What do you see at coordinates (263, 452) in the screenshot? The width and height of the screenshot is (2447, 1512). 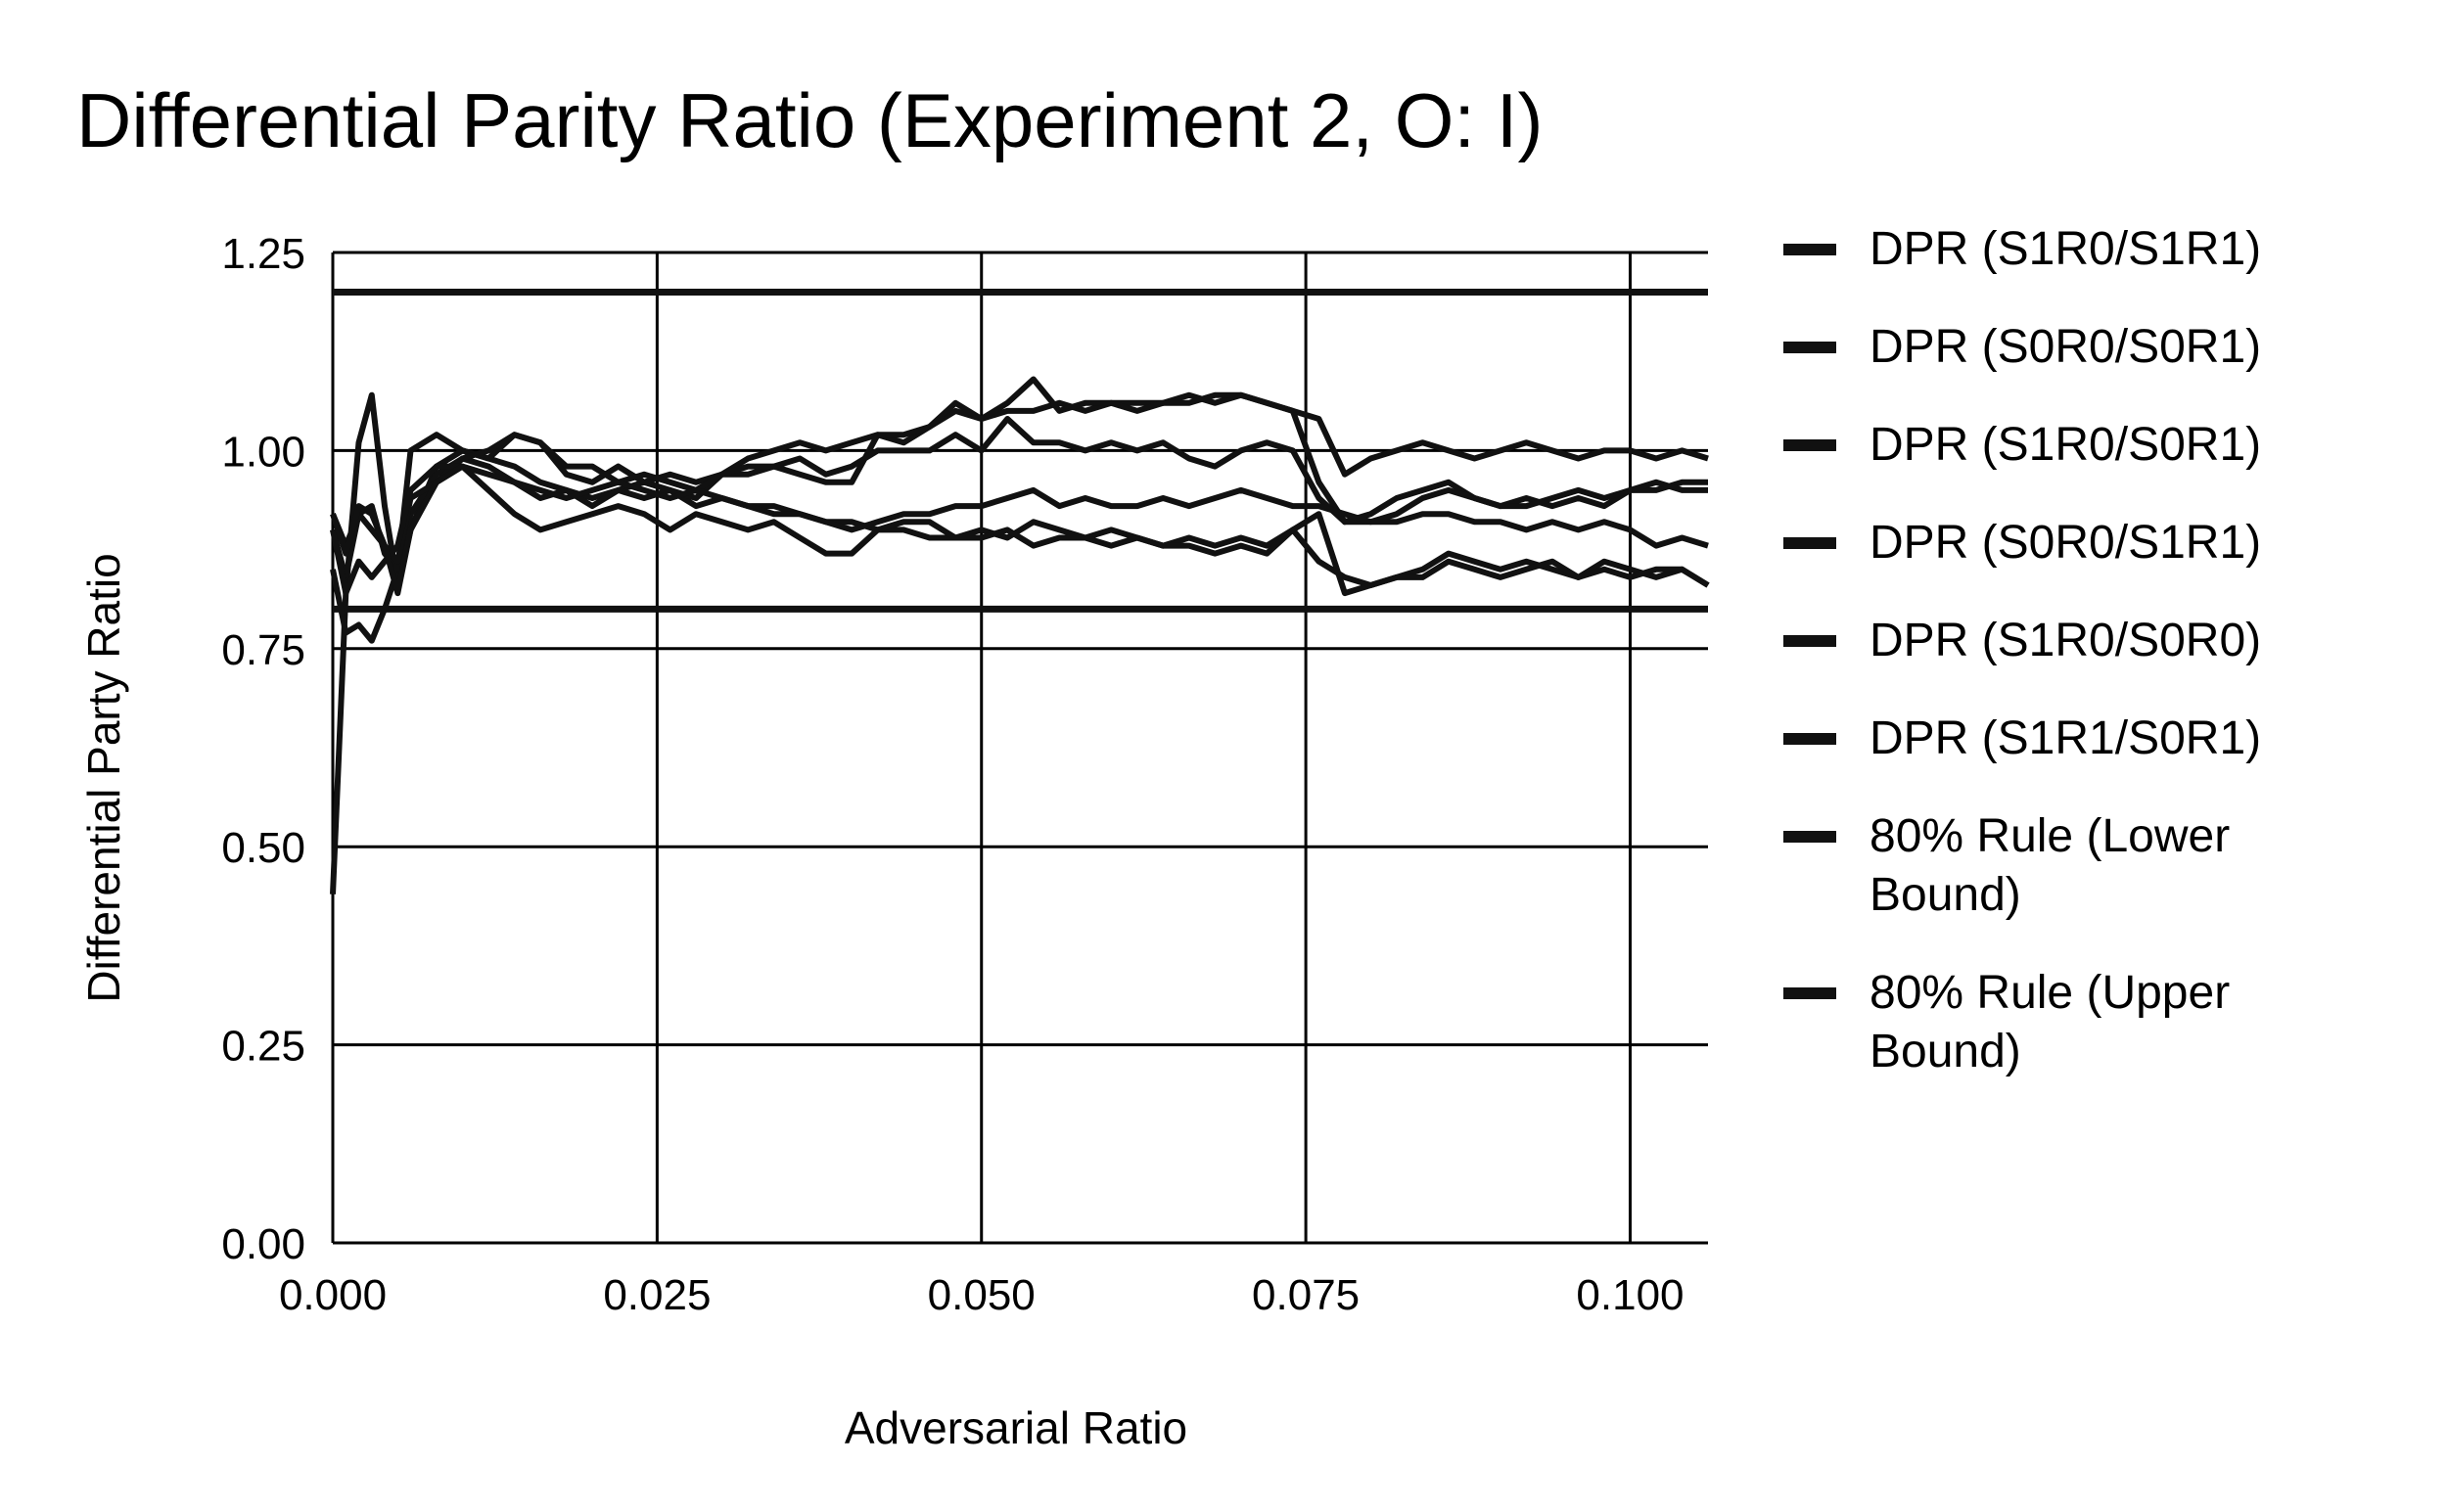 I see `y-tick-label: 1.00` at bounding box center [263, 452].